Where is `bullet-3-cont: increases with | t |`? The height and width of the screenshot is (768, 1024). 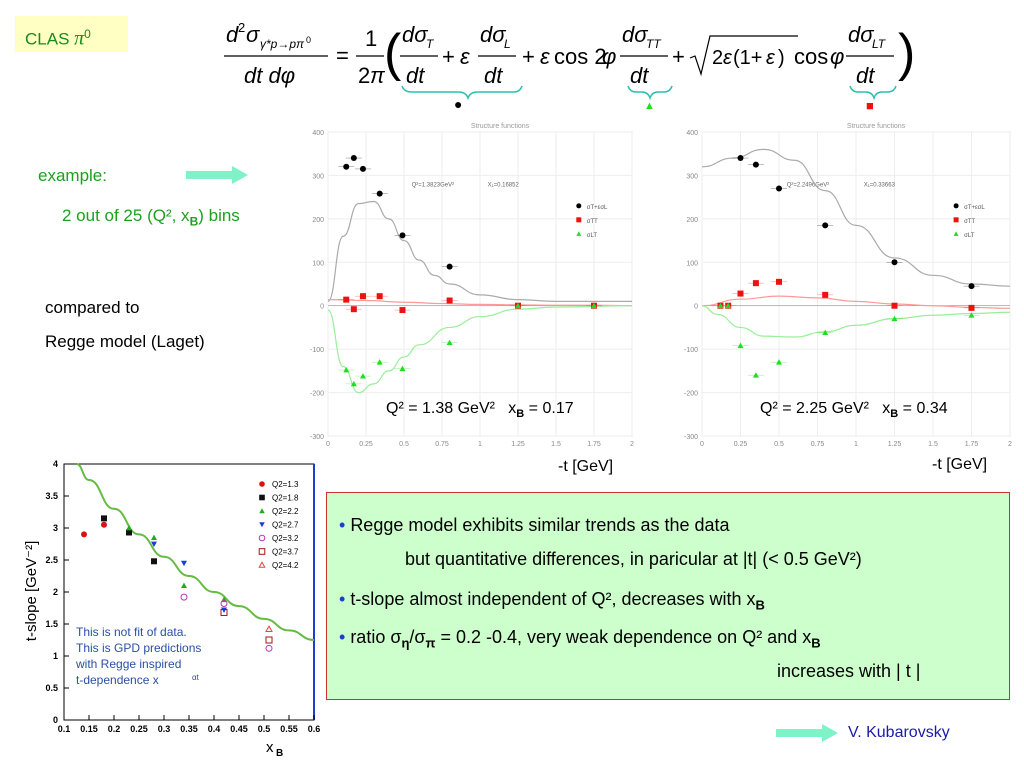 bullet-3-cont: increases with | t | is located at coordinates (849, 671).